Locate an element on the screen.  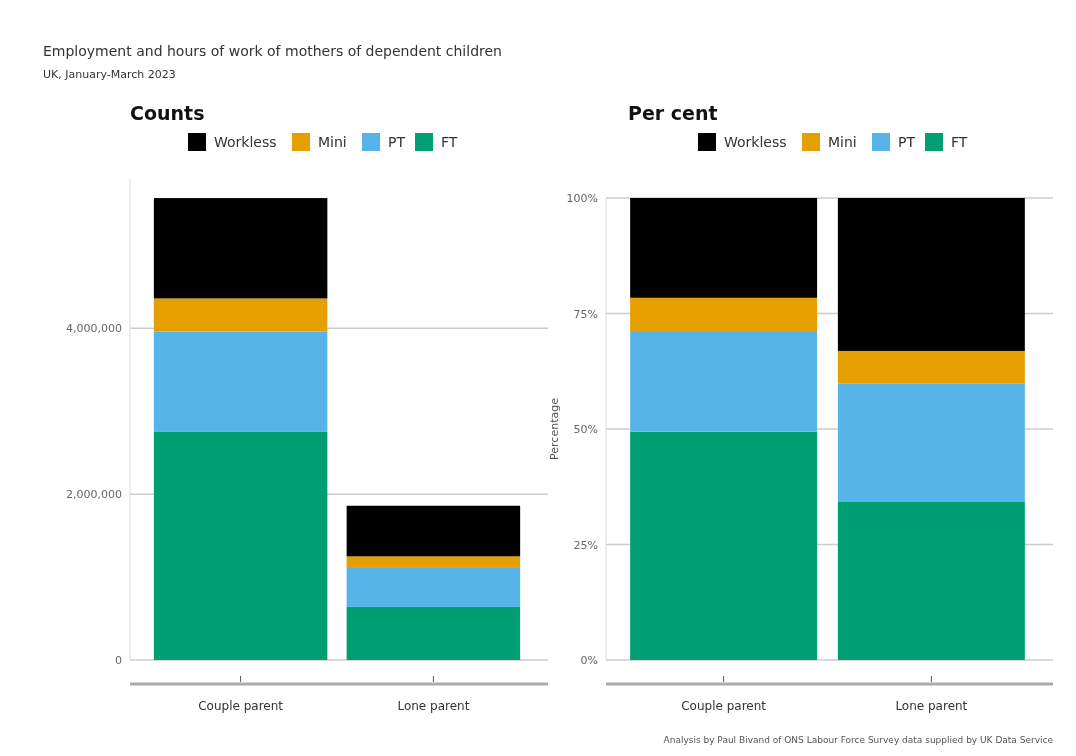
y-tick-label: 50% is located at coordinates (585, 429).